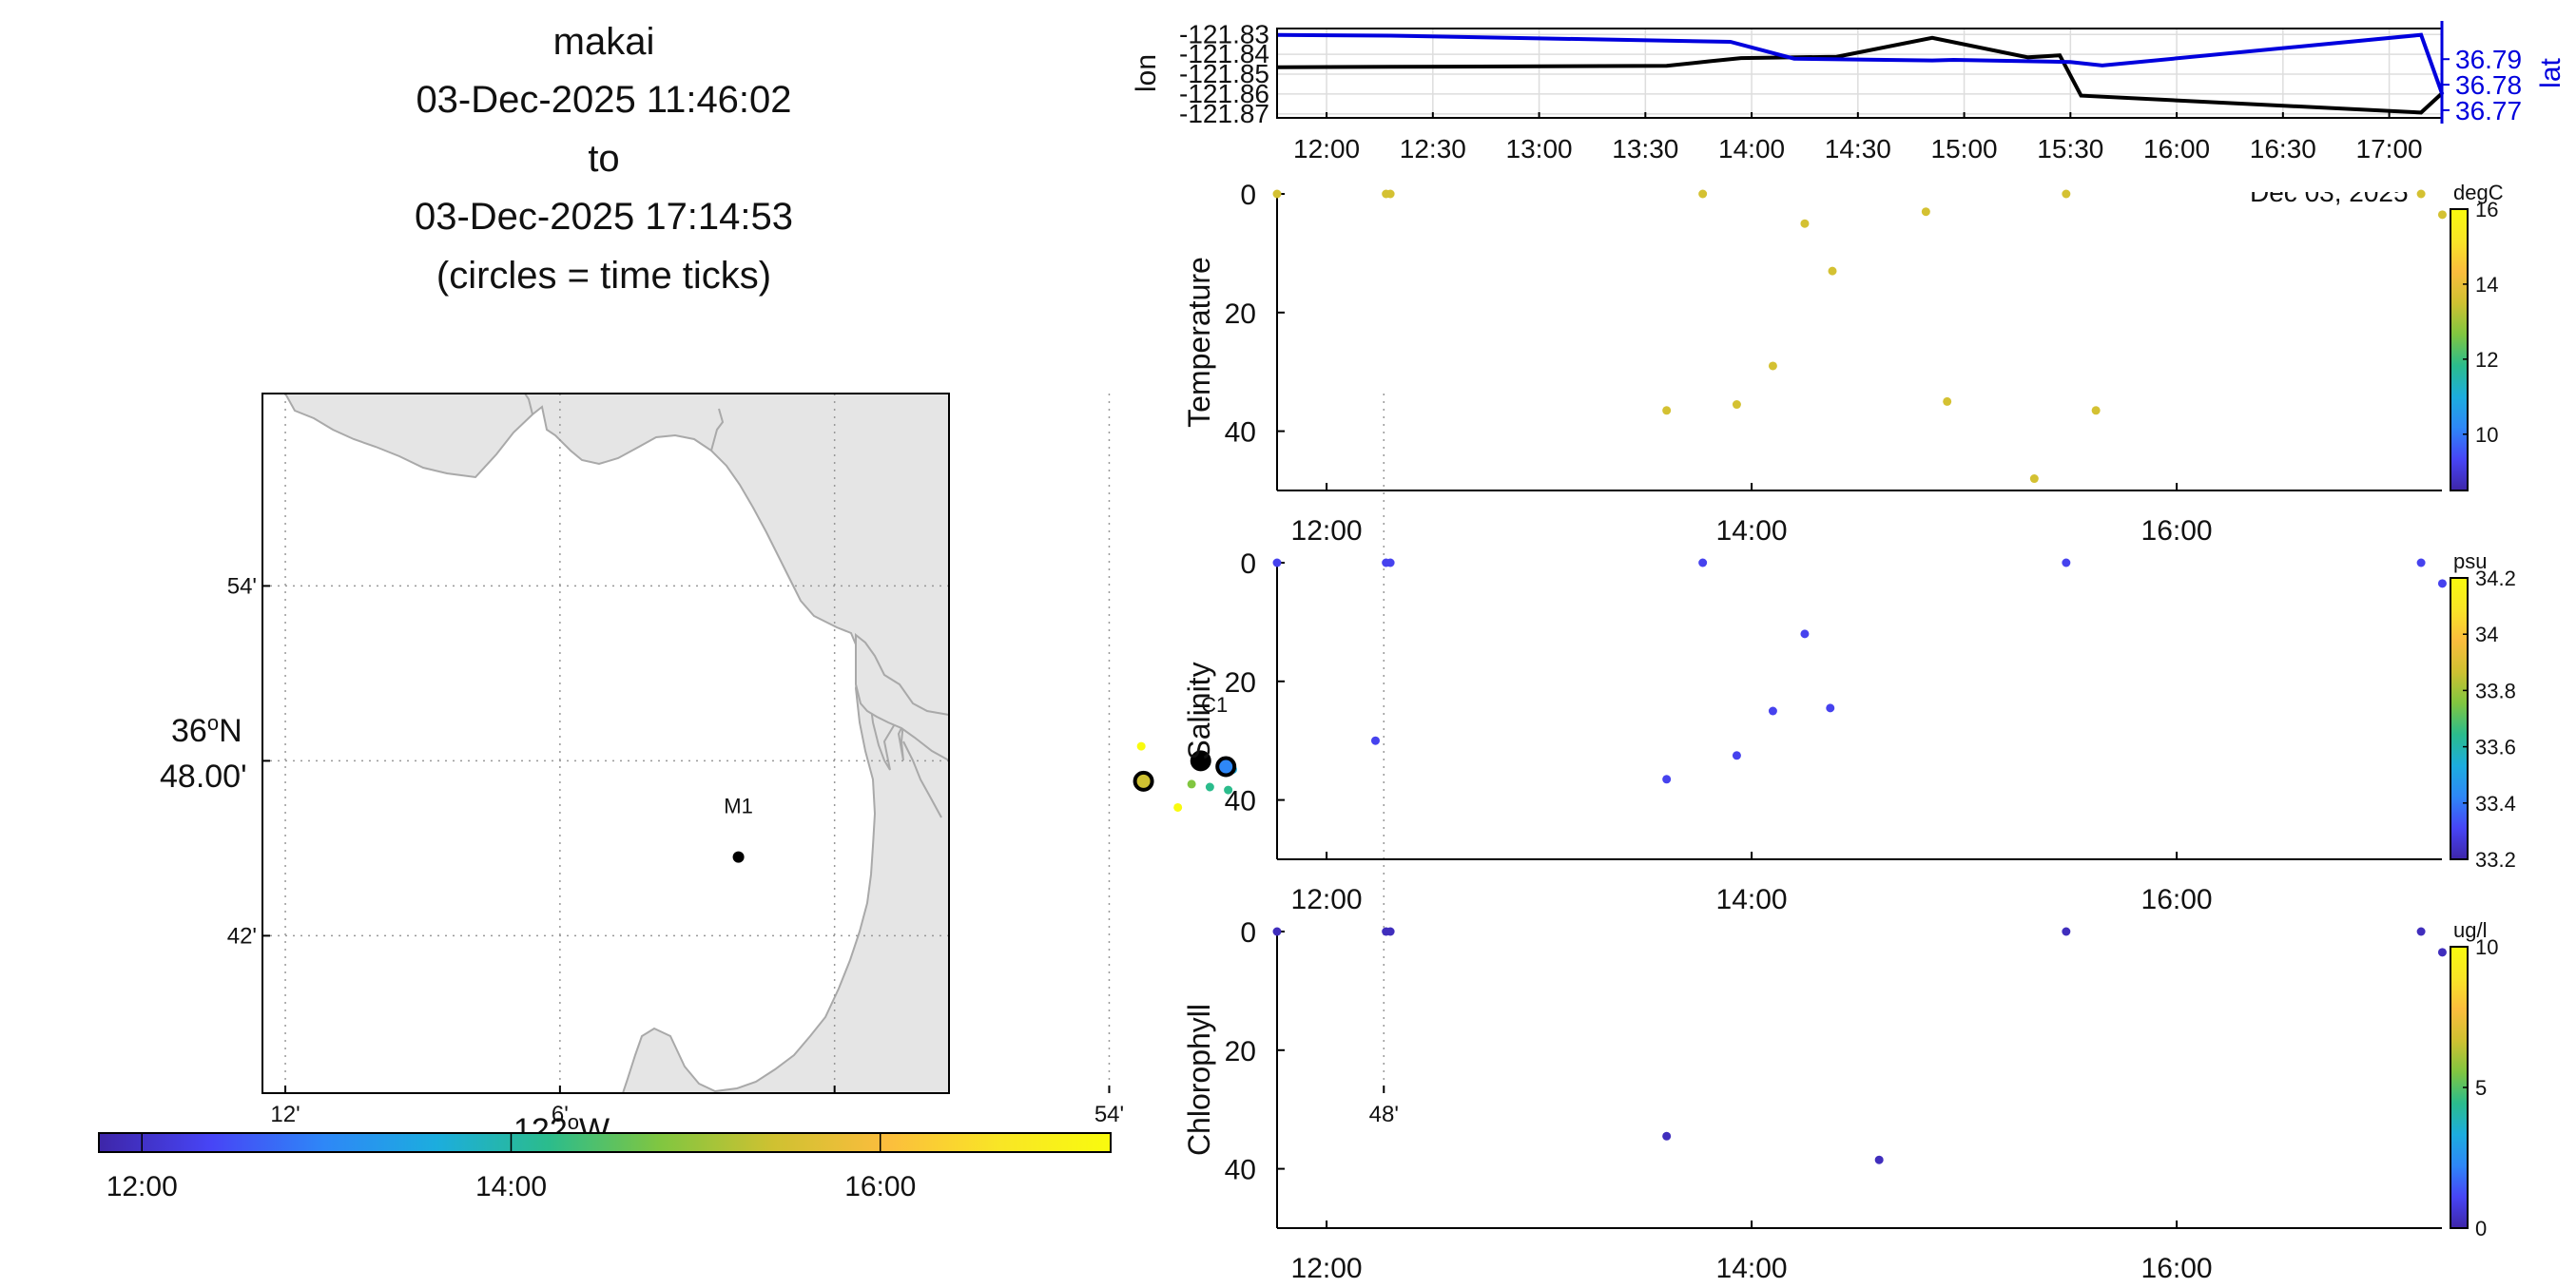 The image size is (2576, 1288). What do you see at coordinates (604, 159) in the screenshot?
I see `to-label: to` at bounding box center [604, 159].